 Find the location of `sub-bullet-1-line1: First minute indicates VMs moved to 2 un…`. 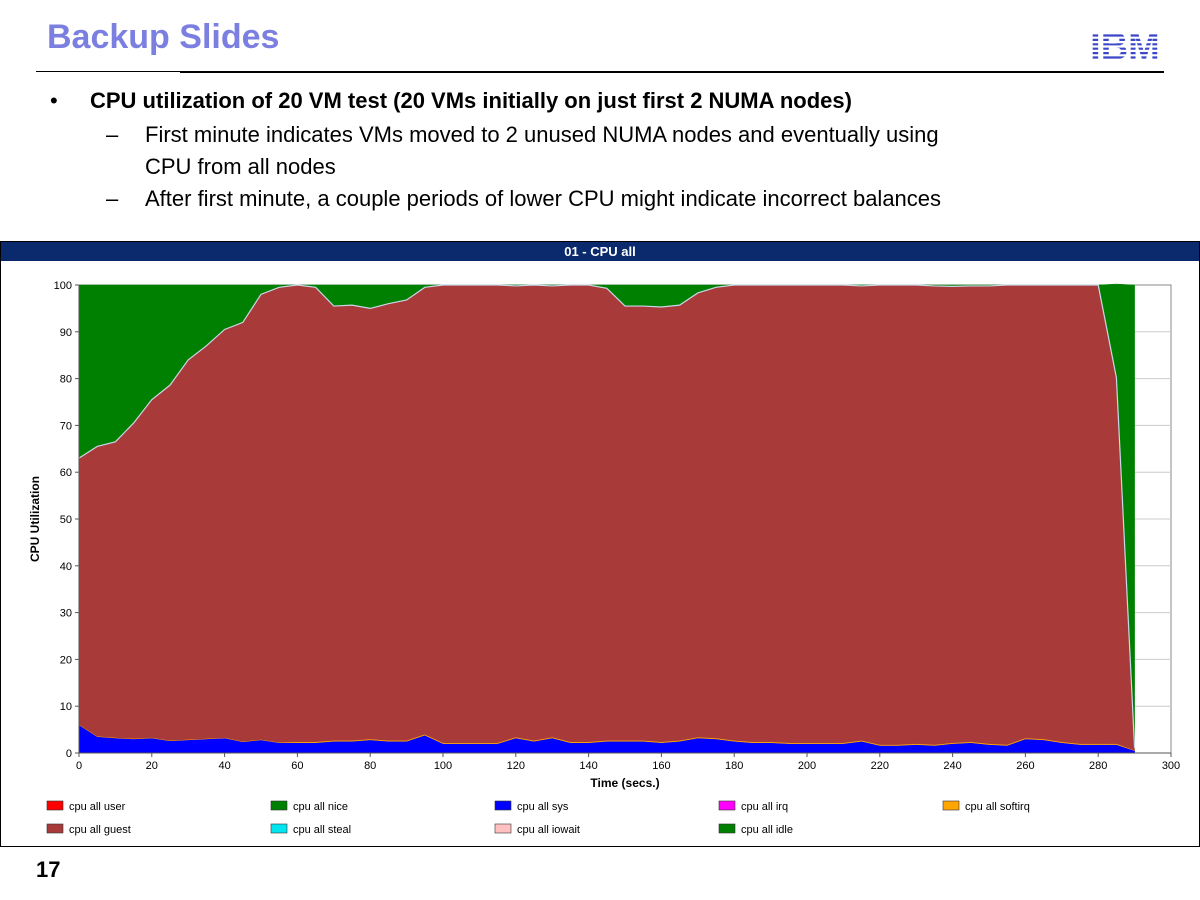

sub-bullet-1-line1: First minute indicates VMs moved to 2 un… is located at coordinates (542, 134).